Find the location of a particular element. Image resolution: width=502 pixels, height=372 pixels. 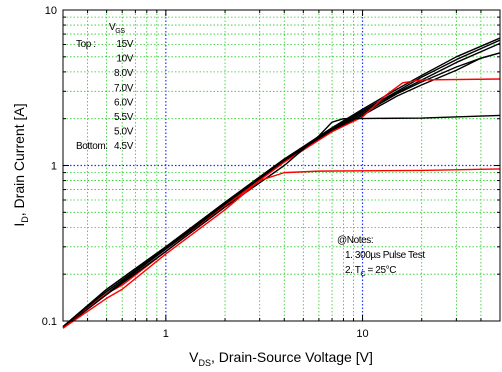

notes: @Notes: 1. 300µs Pulse Test 2. TC = 25°C is located at coordinates (381, 256).